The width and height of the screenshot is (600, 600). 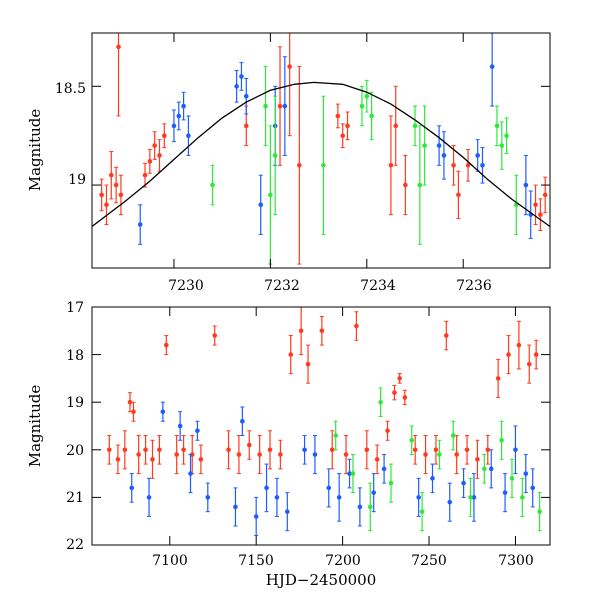 I want to click on bottom-xtick-label-3: 7250, so click(x=429, y=561).